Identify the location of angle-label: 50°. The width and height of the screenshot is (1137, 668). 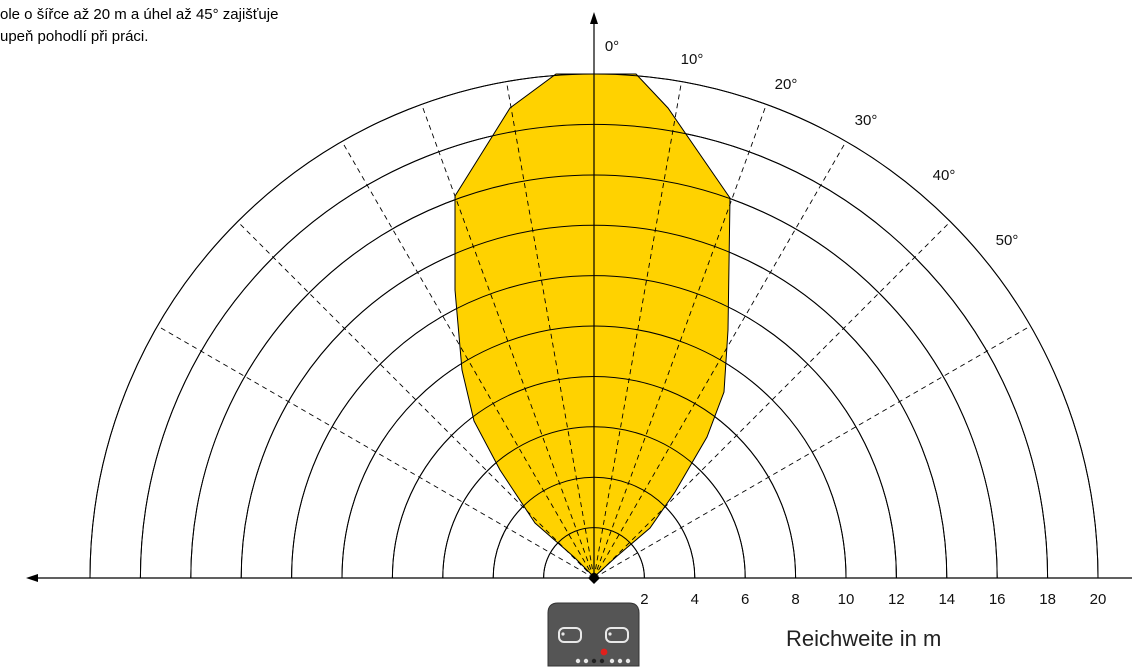
(1007, 240).